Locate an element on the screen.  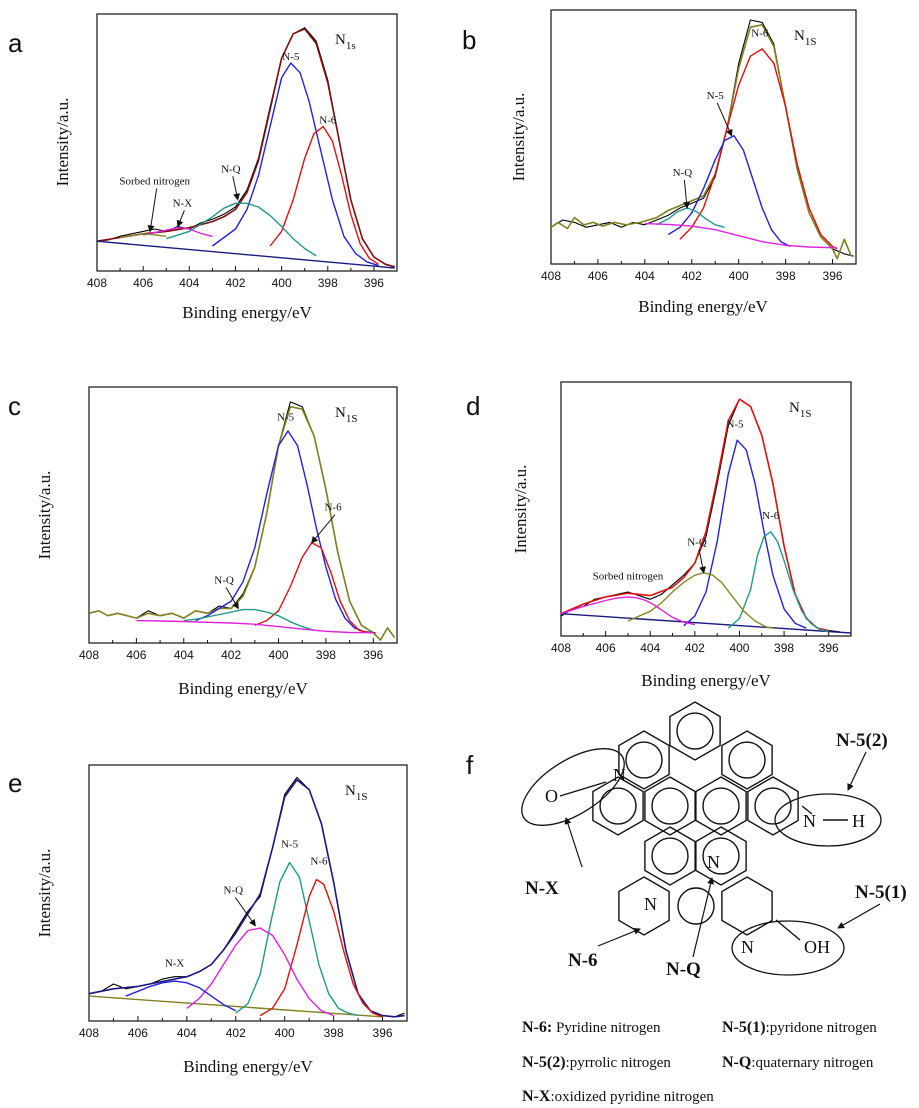
series-baseline is located at coordinates (245, 254).